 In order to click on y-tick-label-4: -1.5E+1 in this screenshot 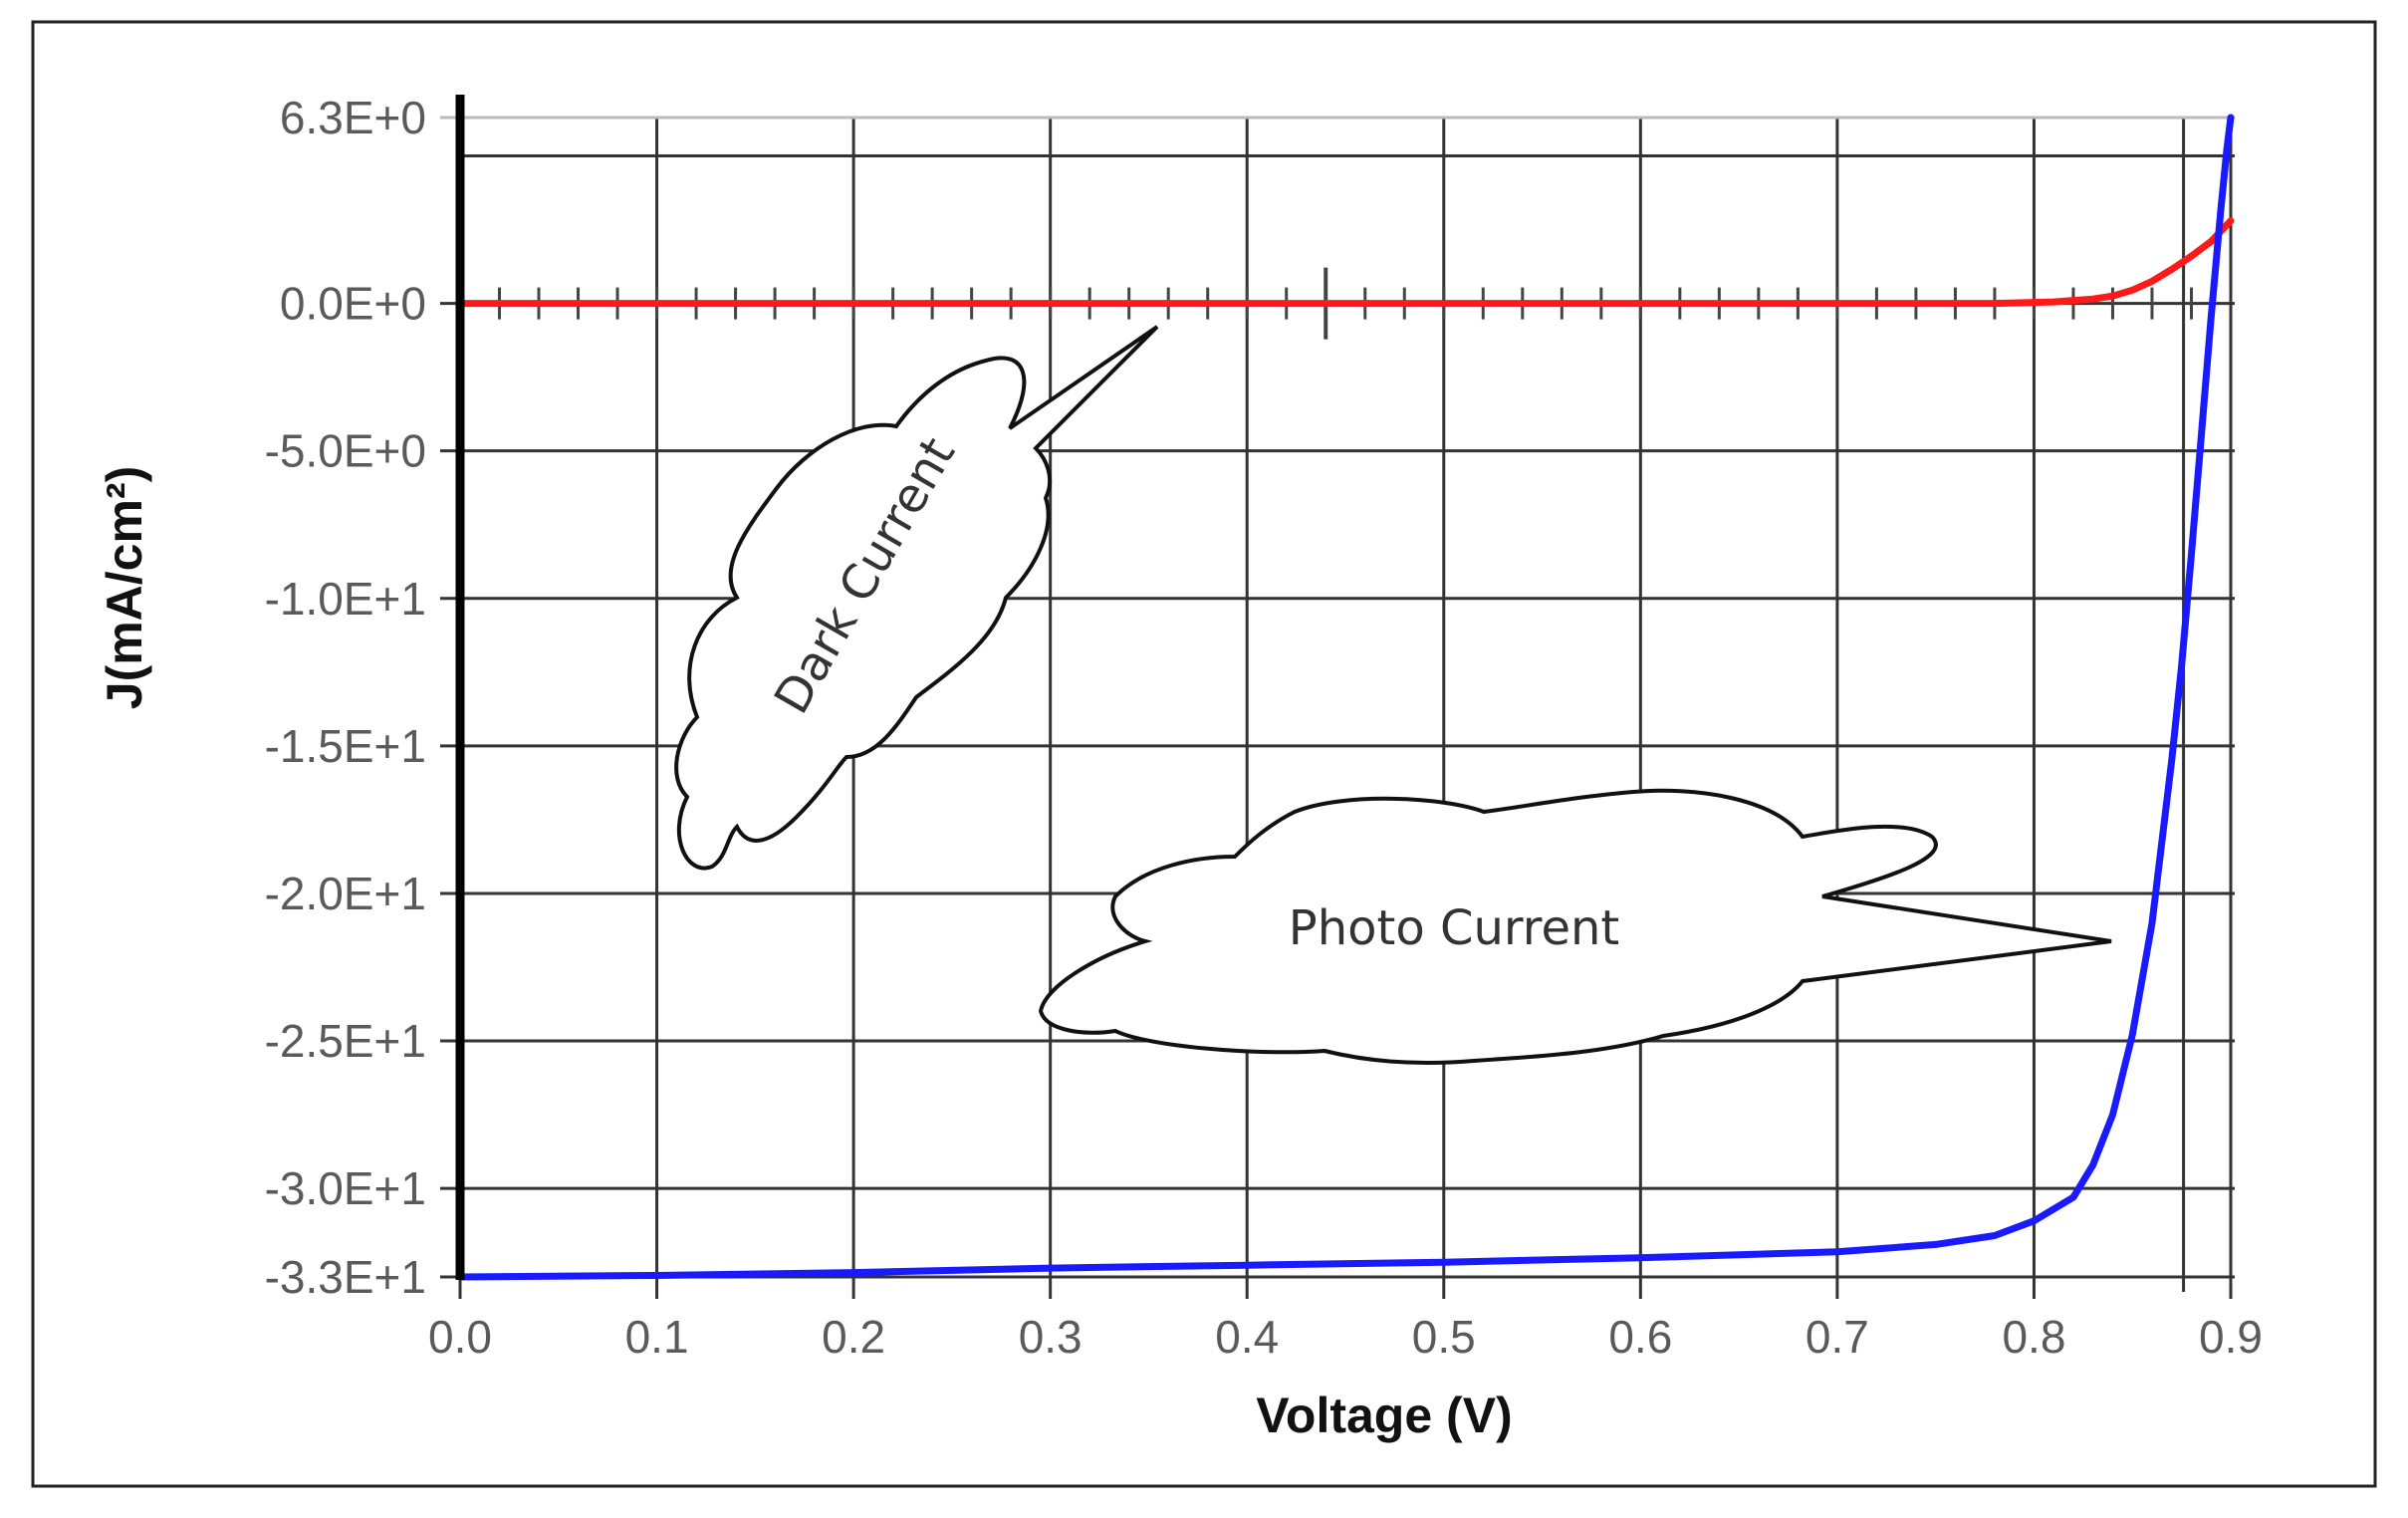, I will do `click(345, 746)`.